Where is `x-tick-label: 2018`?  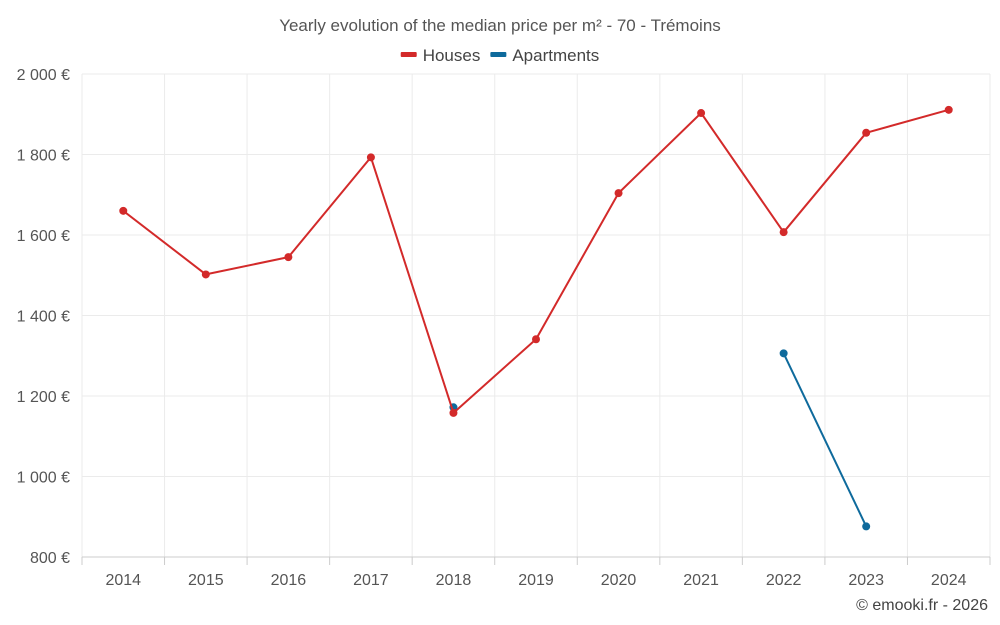
x-tick-label: 2018 is located at coordinates (454, 580).